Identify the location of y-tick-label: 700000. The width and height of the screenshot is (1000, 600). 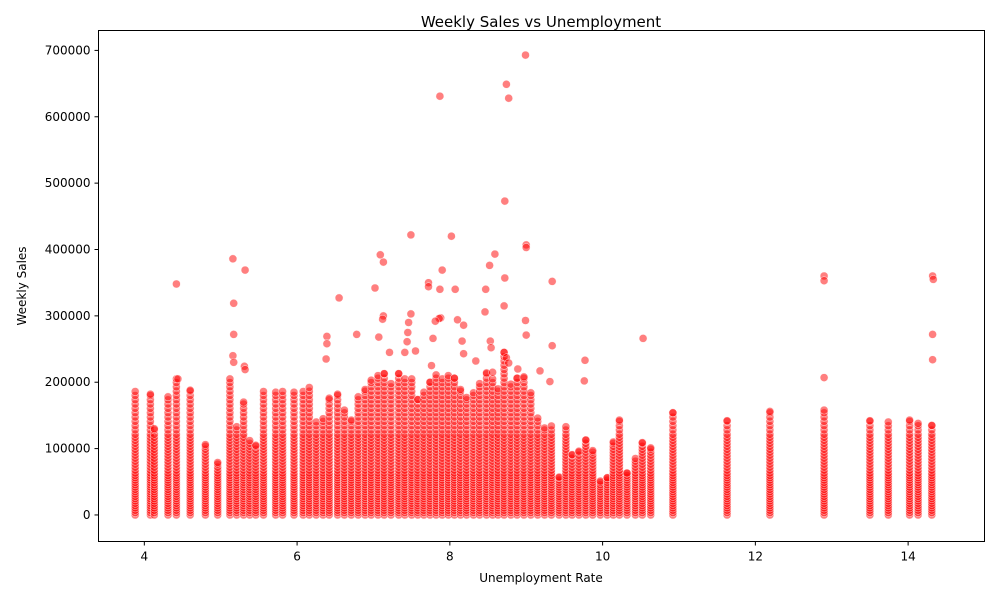
(68, 50).